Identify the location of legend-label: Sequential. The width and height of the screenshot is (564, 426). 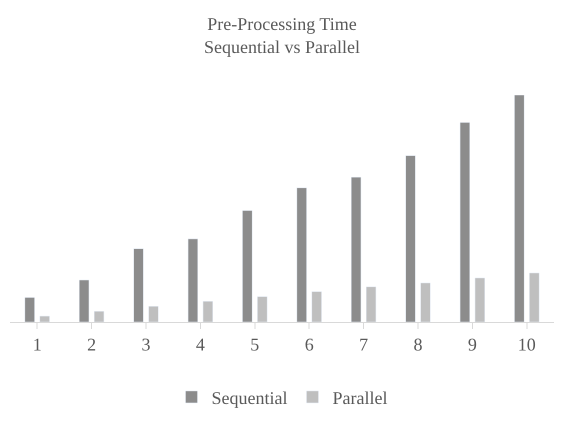
(250, 398).